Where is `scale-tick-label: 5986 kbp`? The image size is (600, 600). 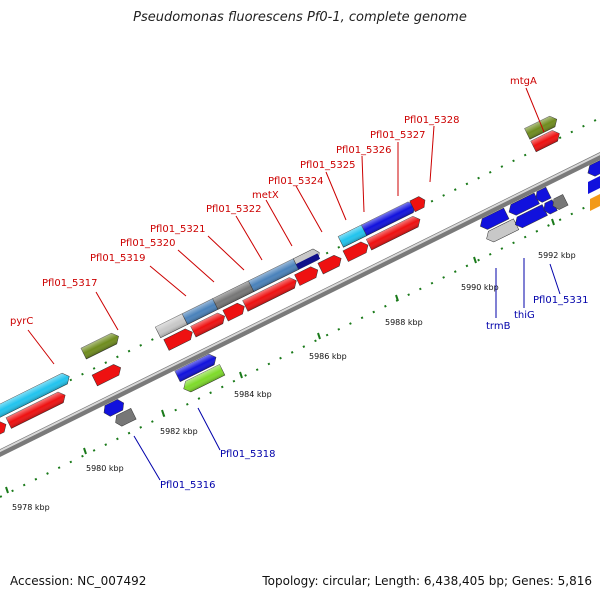
scale-tick-label: 5986 kbp is located at coordinates (328, 356).